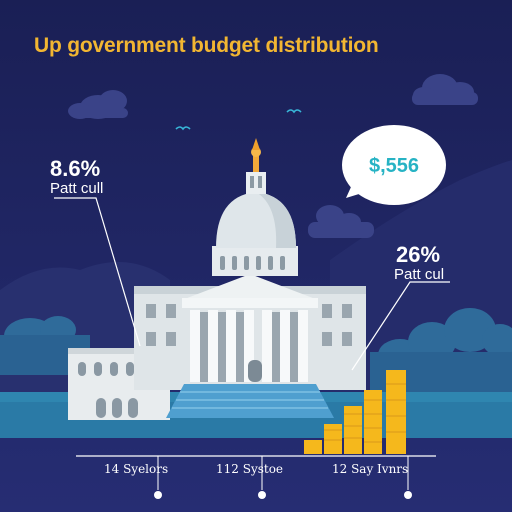  What do you see at coordinates (97, 272) in the screenshot?
I see `leader-line-left` at bounding box center [97, 272].